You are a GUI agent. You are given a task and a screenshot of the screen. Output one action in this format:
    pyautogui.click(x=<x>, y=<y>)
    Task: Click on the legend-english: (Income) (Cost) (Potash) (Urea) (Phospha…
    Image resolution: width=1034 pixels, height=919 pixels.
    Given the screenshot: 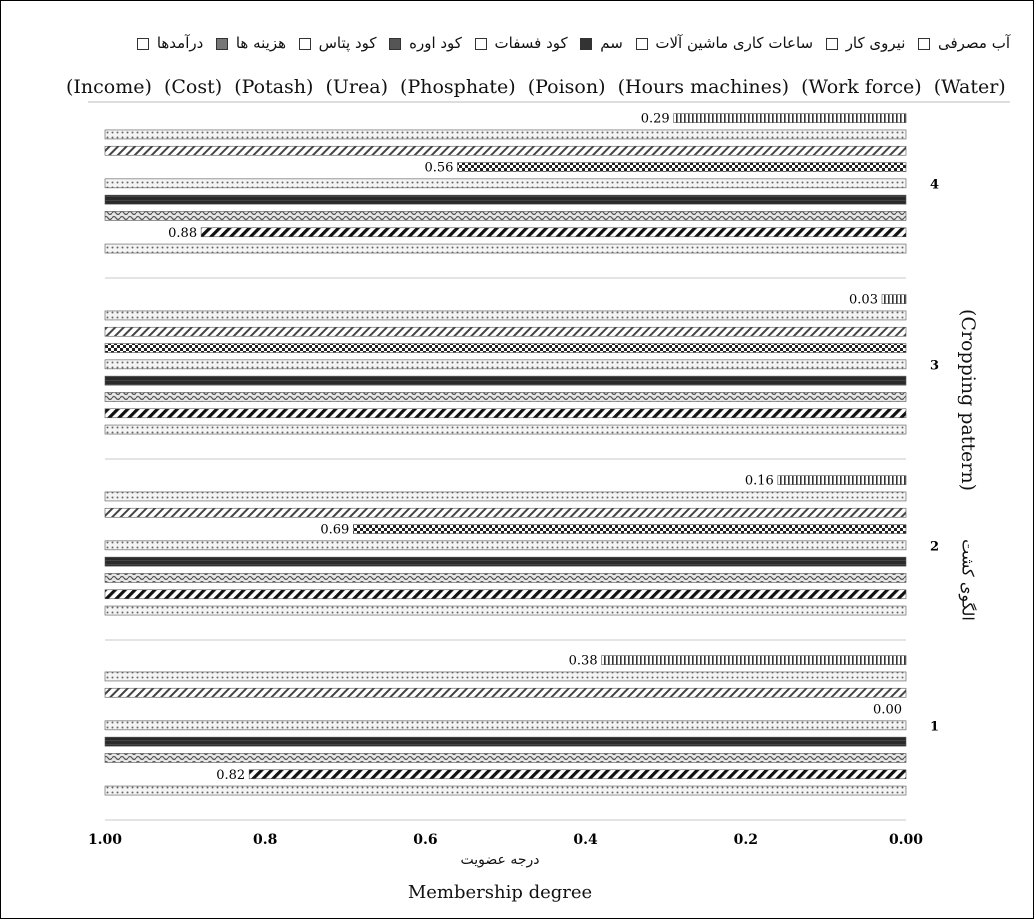 What is the action you would take?
    pyautogui.click(x=533, y=87)
    